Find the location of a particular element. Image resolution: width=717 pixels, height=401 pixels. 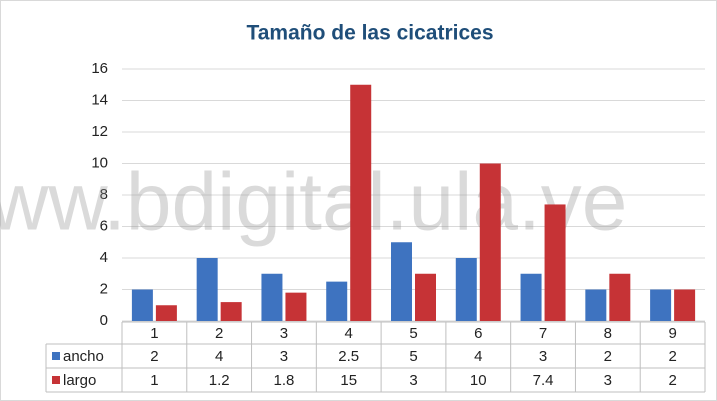

table-value: 1.8 is located at coordinates (284, 380).